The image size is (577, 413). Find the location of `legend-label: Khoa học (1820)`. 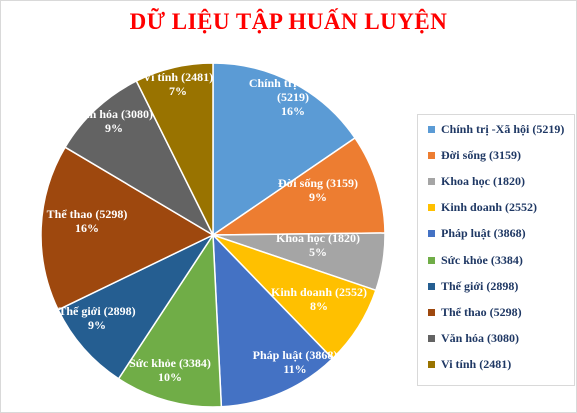

legend-label: Khoa học (1820) is located at coordinates (483, 180).